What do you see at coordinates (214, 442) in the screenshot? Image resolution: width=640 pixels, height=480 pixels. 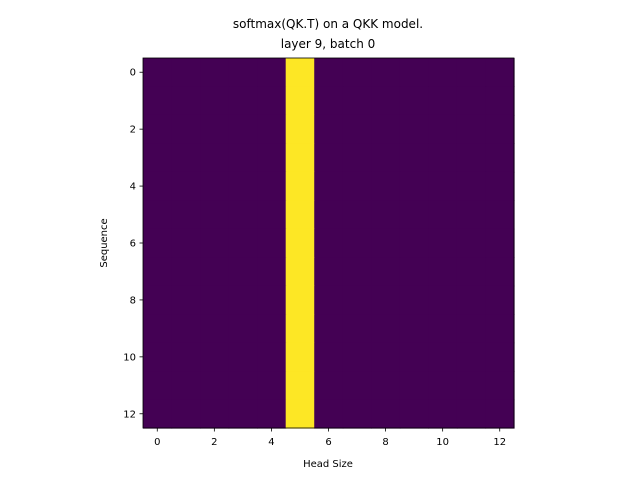 I see `x-tick-label: 2` at bounding box center [214, 442].